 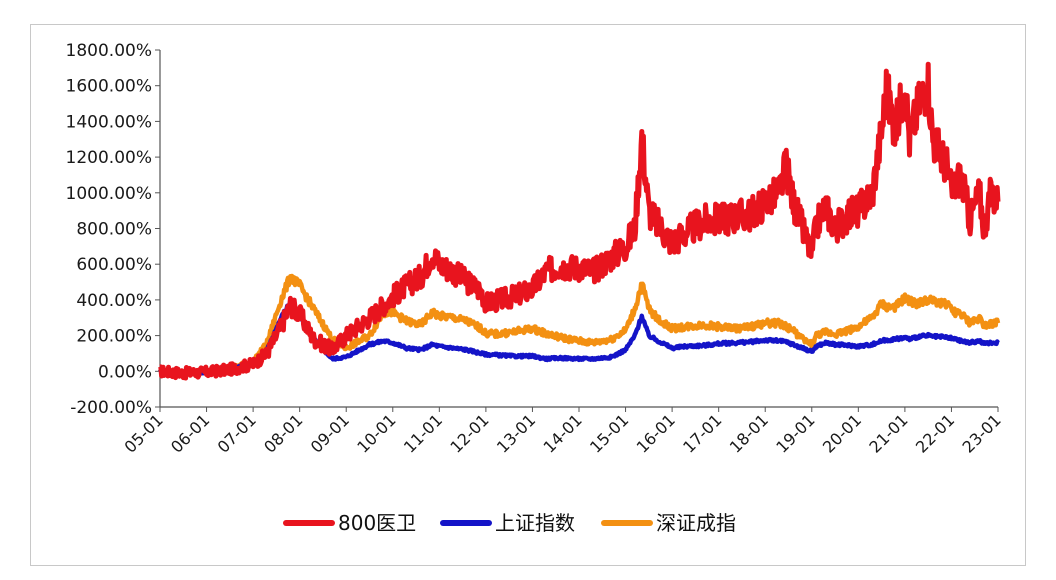 What do you see at coordinates (535, 523) in the screenshot?
I see `legend-label-1: 上证指数` at bounding box center [535, 523].